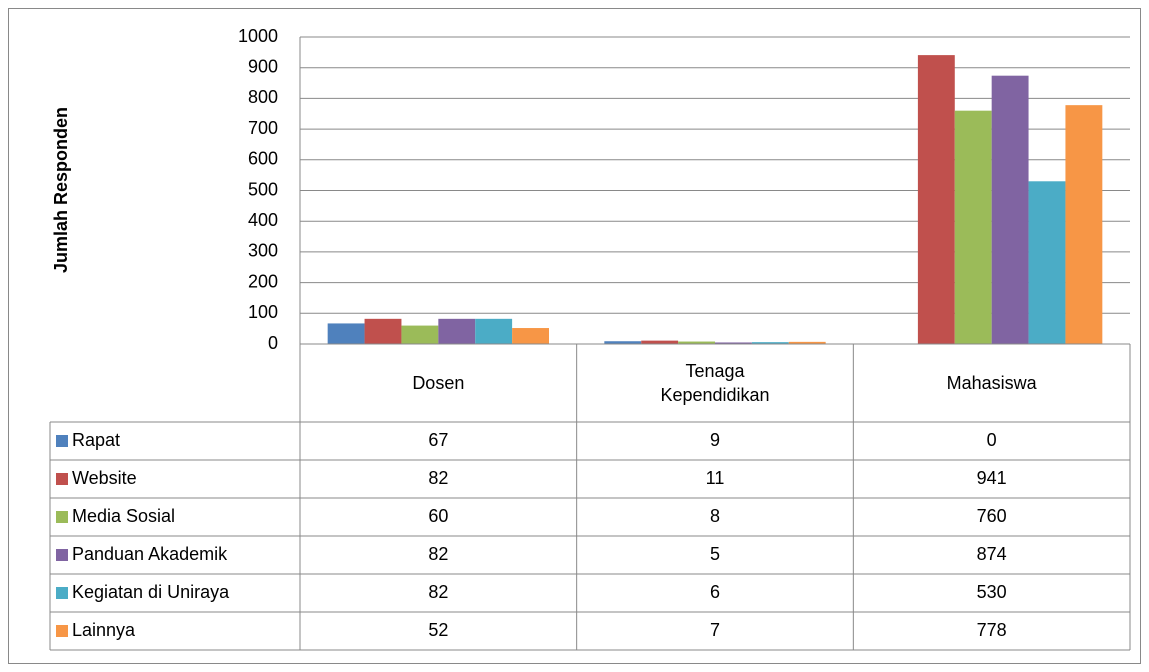  Describe the element at coordinates (715, 630) in the screenshot. I see `table-value: 7` at that location.